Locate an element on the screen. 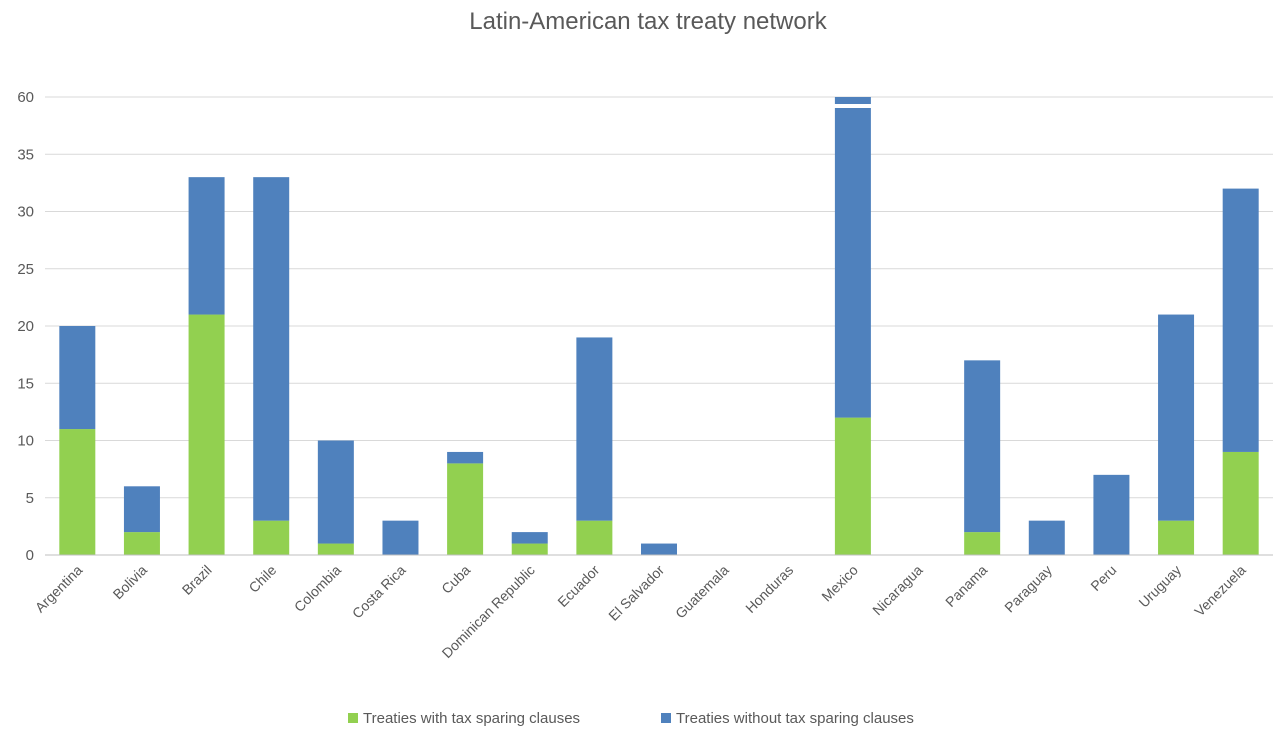 This screenshot has width=1276, height=731. x-tick-label: Paraguay is located at coordinates (1028, 589).